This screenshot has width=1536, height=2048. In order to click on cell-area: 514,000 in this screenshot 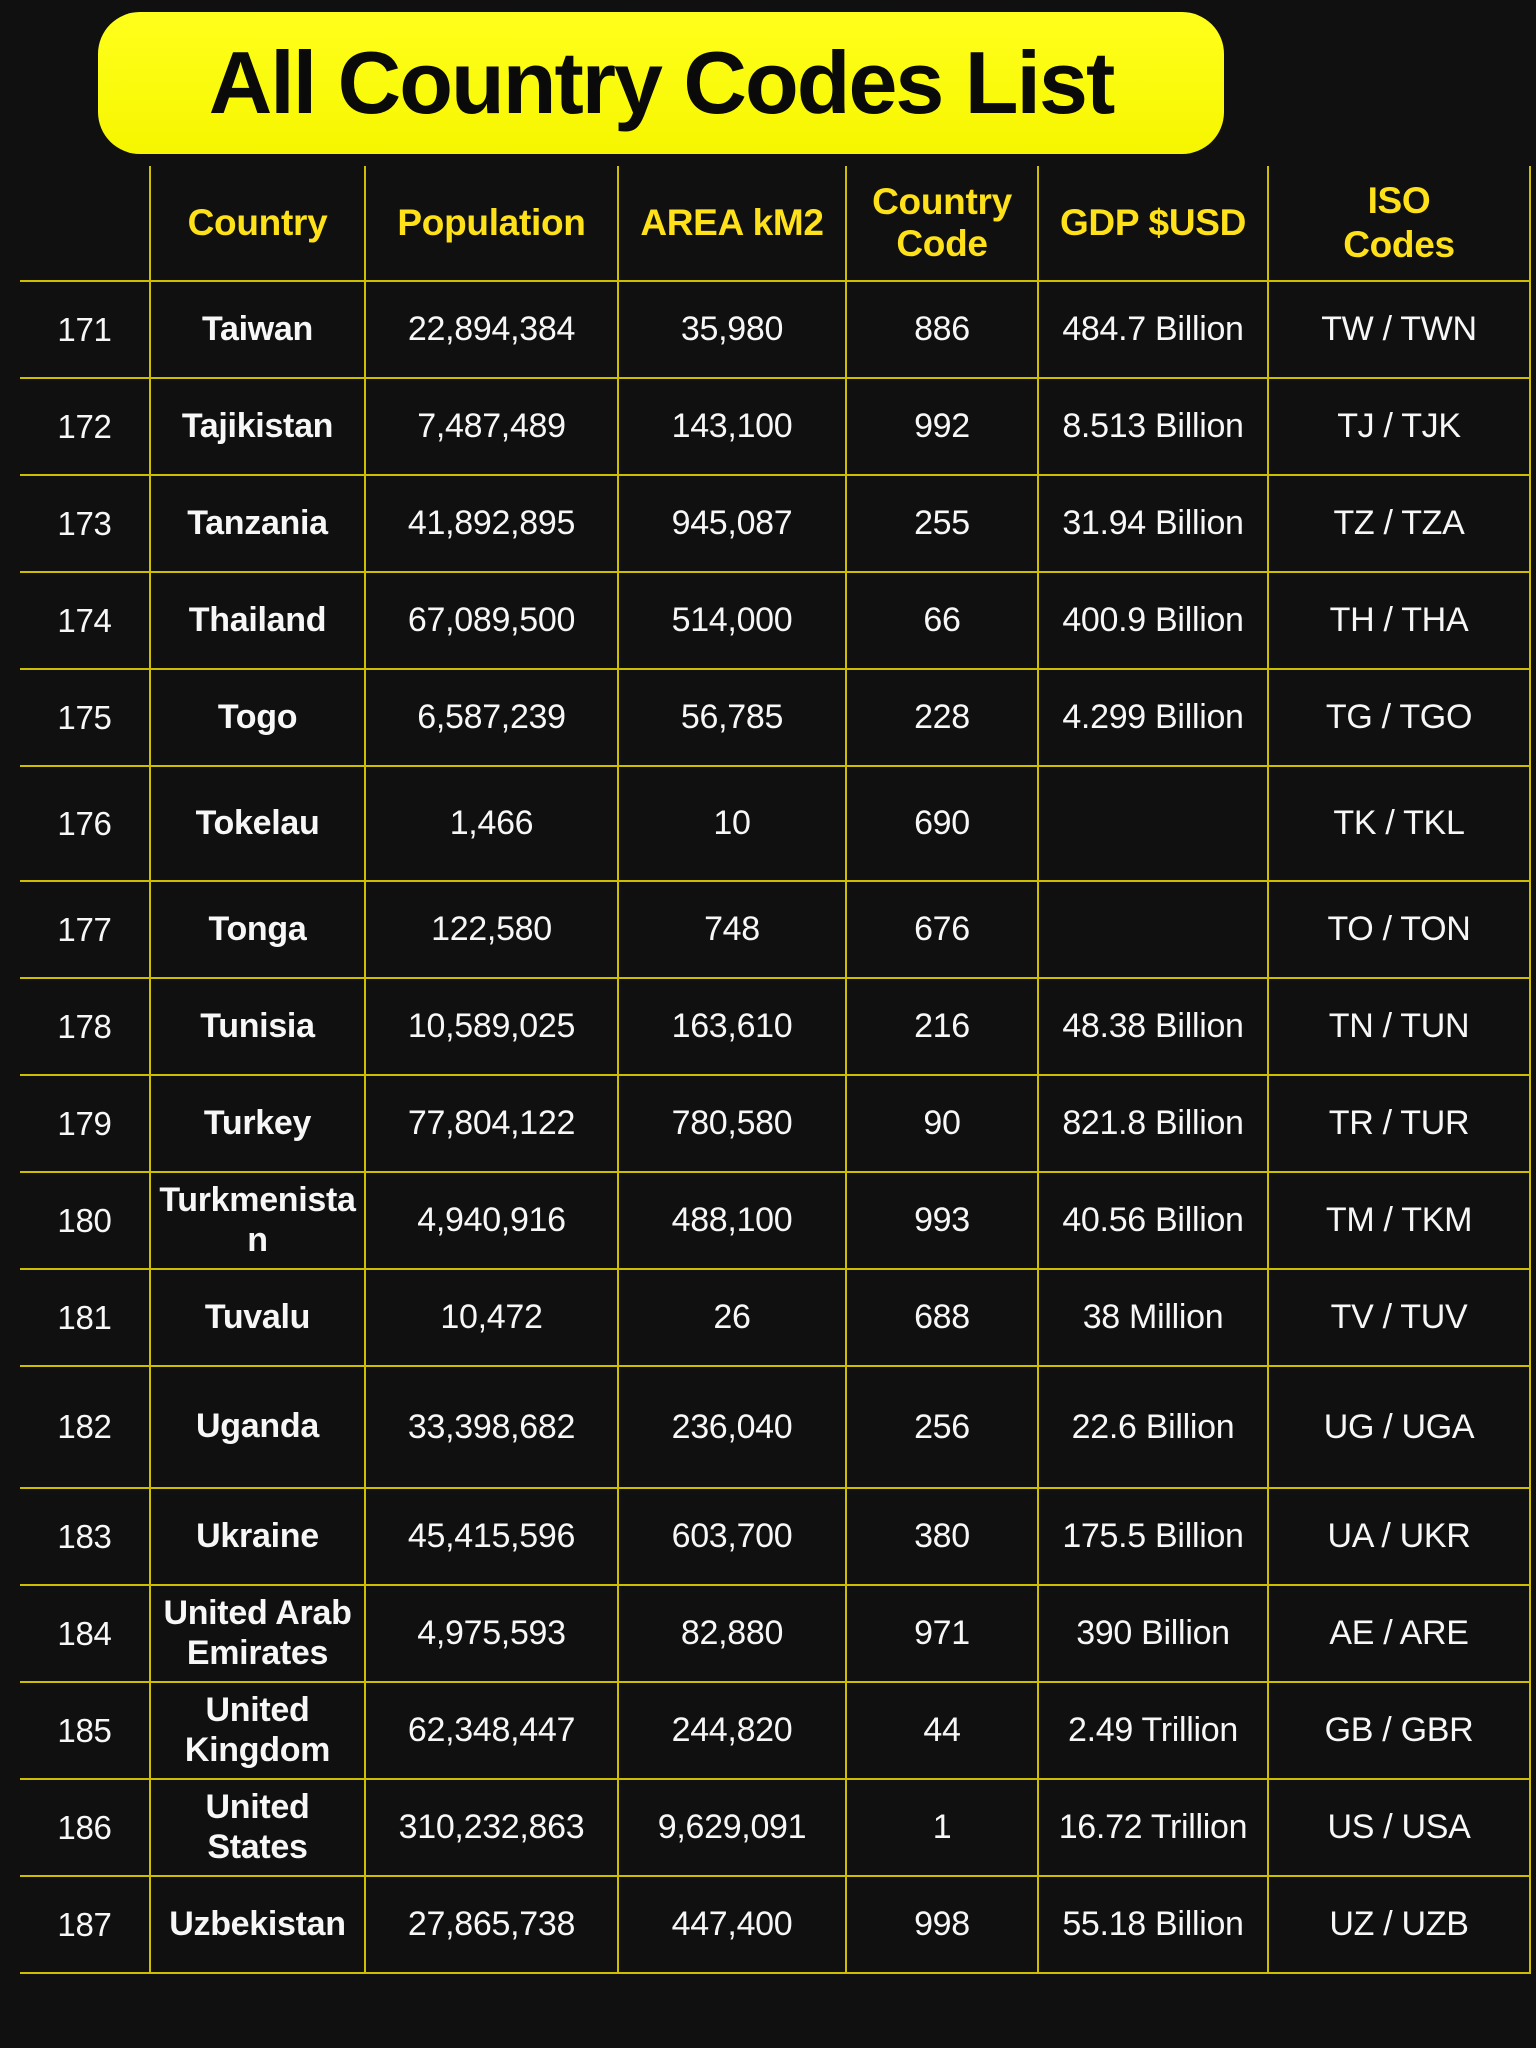, I will do `click(732, 620)`.